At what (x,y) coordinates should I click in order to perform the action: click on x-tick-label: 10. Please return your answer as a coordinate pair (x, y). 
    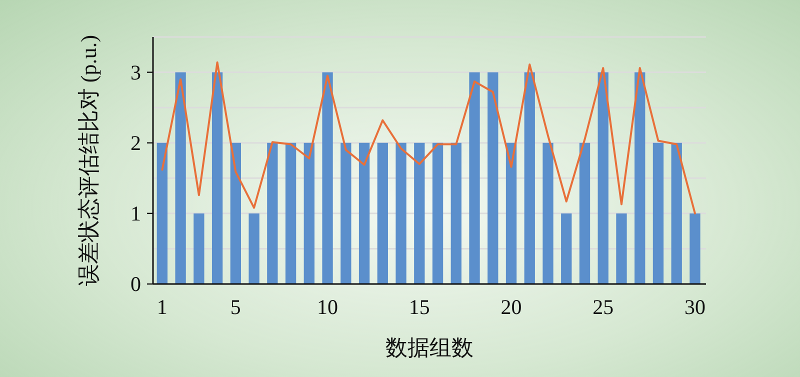
    Looking at the image, I should click on (327, 307).